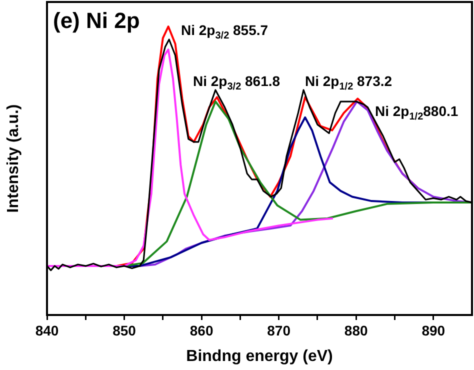  I want to click on x-tick-label: 860, so click(202, 330).